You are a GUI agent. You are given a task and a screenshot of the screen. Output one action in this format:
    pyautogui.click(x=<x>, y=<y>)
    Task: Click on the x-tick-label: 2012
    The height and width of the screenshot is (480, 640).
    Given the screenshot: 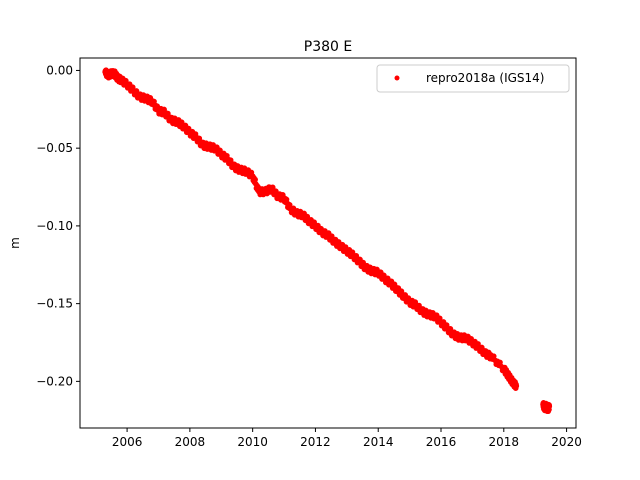 What is the action you would take?
    pyautogui.click(x=315, y=442)
    